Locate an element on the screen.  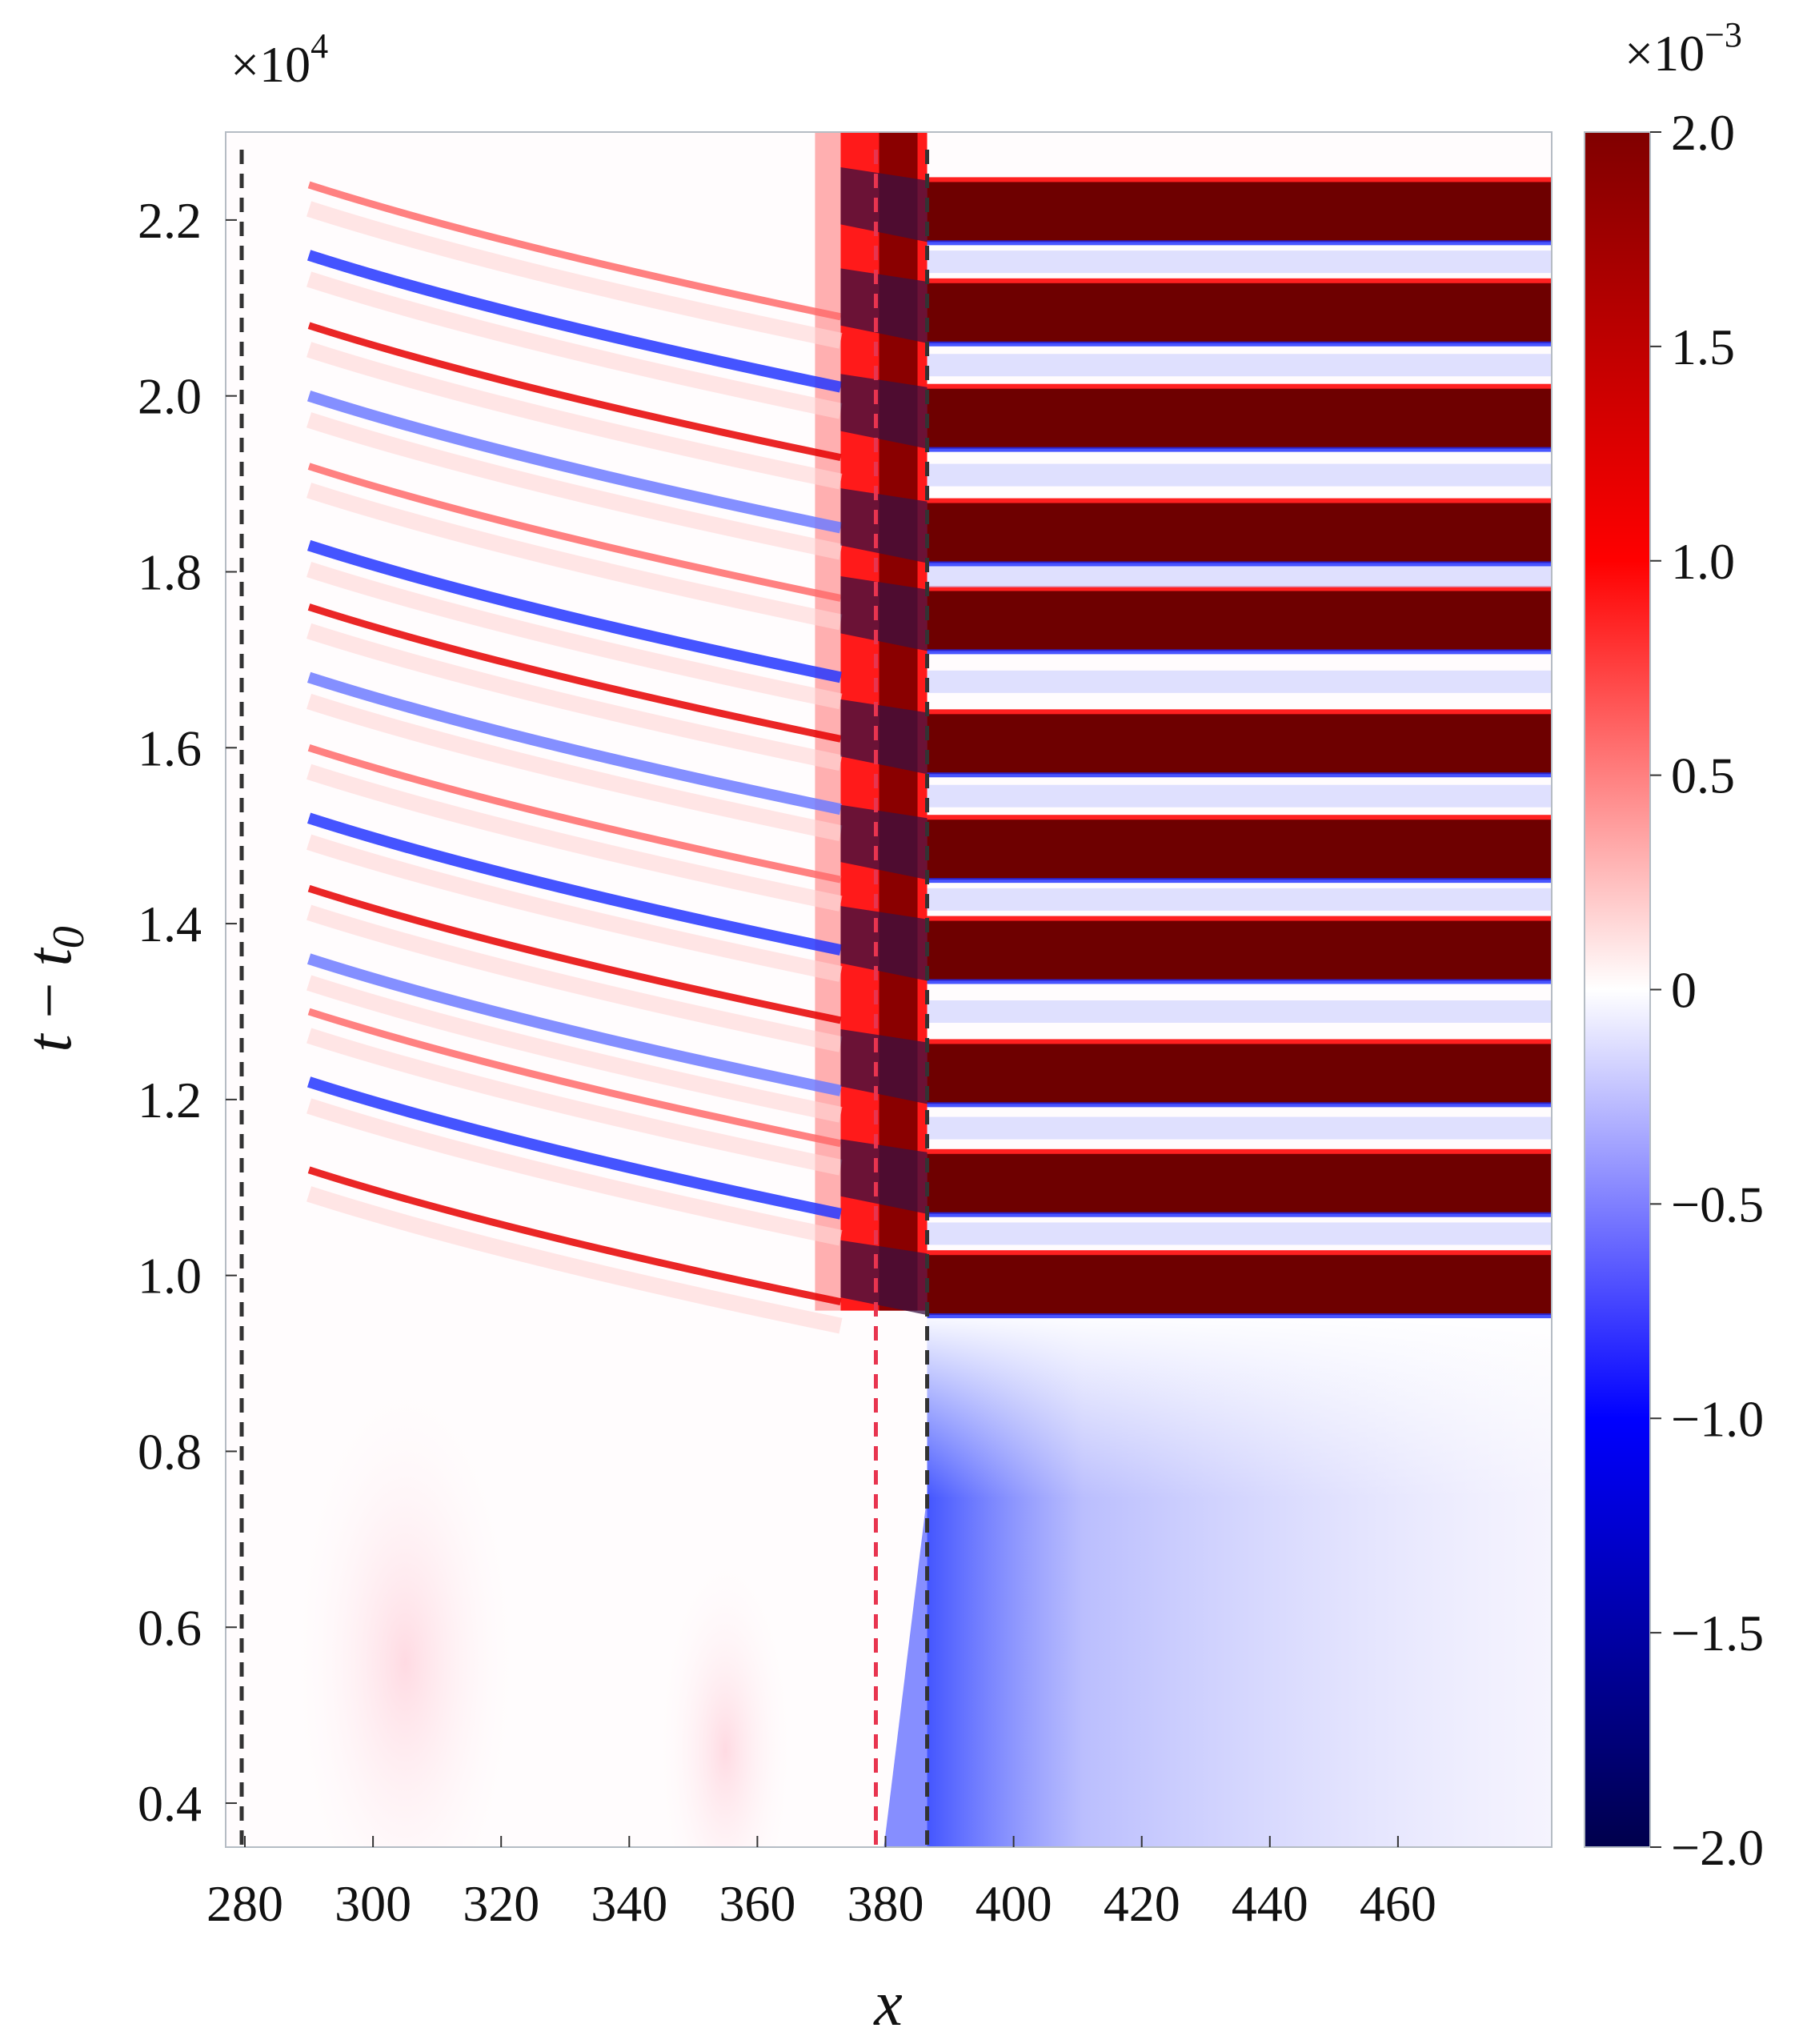
y-tick-label: 1.4 is located at coordinates (170, 924).